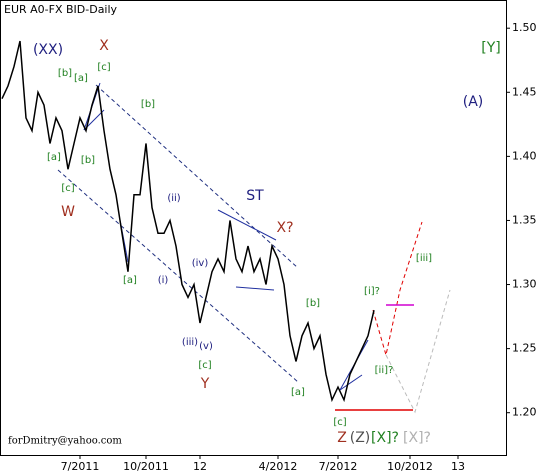  Describe the element at coordinates (524, 155) in the screenshot. I see `y-tick-label: 1.40` at that location.